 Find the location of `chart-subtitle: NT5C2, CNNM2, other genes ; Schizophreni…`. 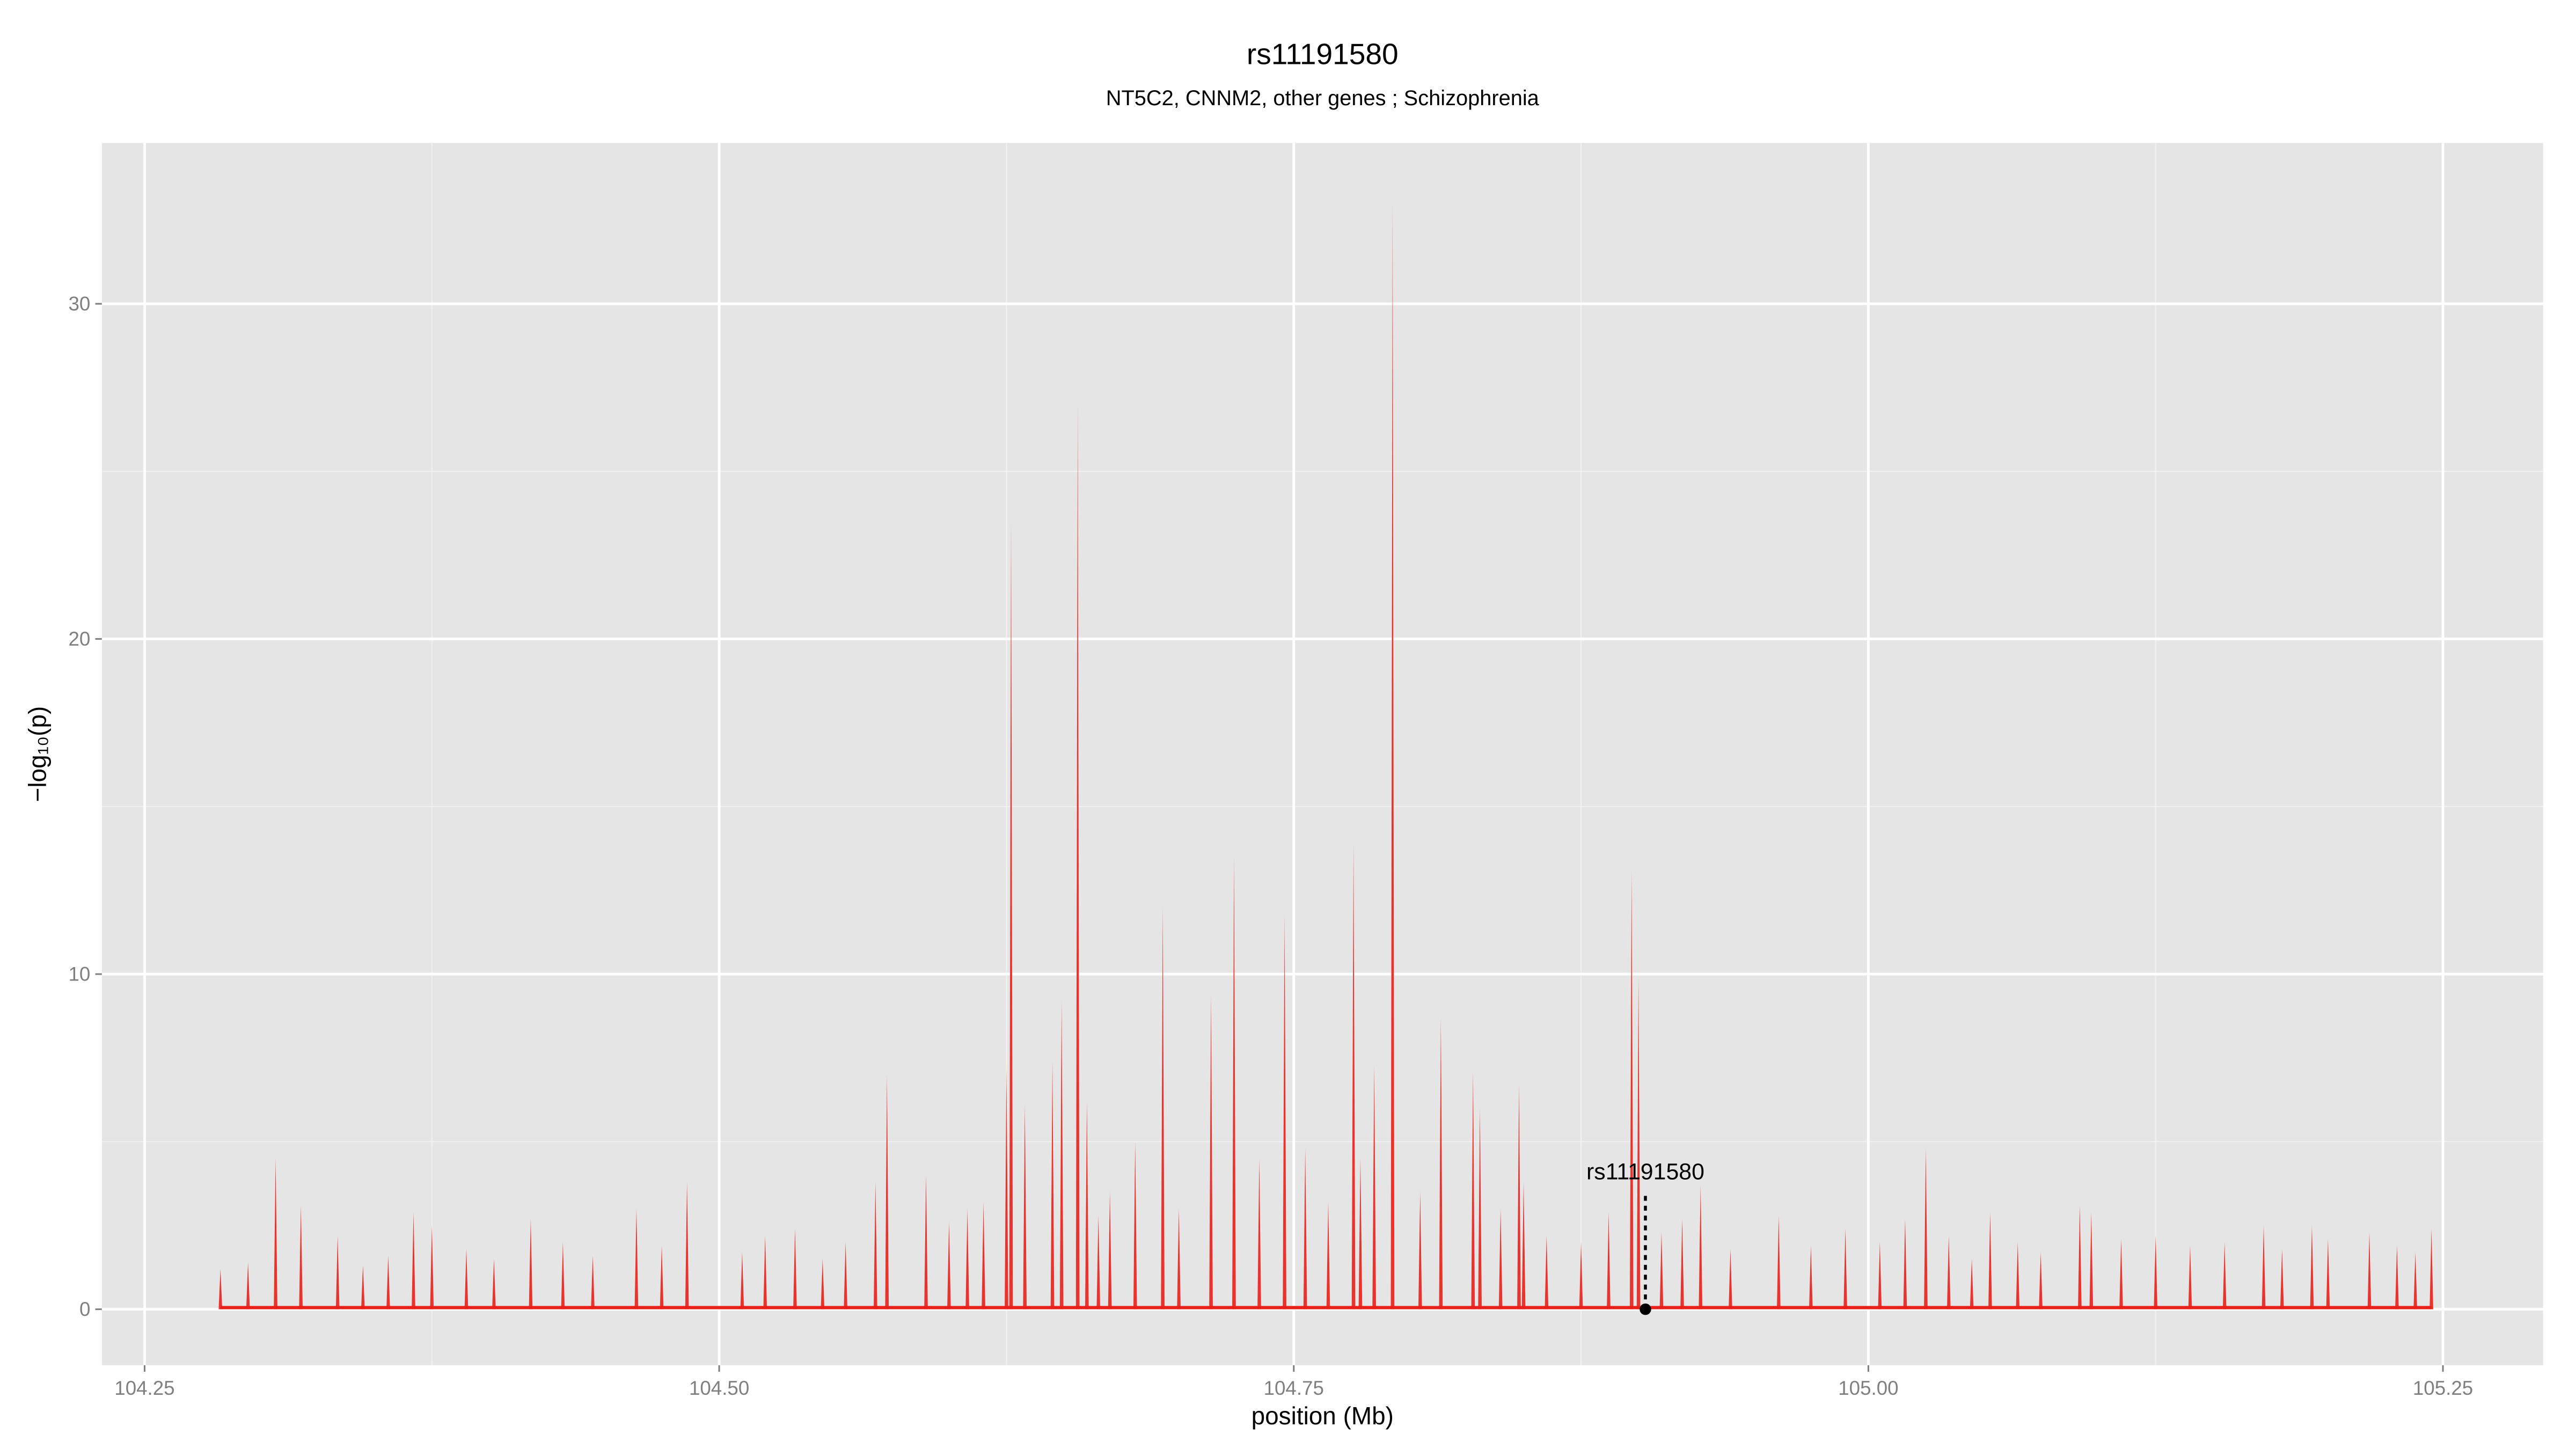

chart-subtitle: NT5C2, CNNM2, other genes ; Schizophreni… is located at coordinates (1323, 98).